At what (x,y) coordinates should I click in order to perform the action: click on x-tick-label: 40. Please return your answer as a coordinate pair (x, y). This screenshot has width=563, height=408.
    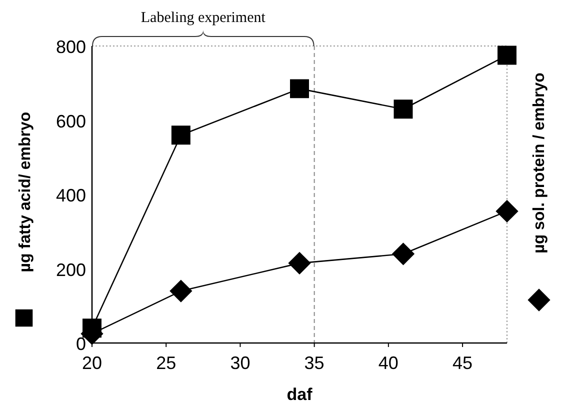
    Looking at the image, I should click on (388, 363).